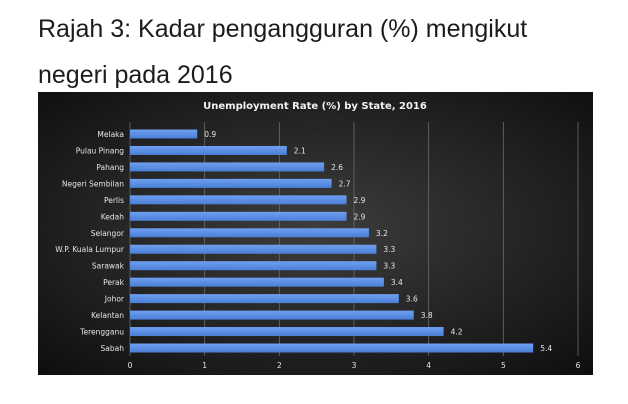 The width and height of the screenshot is (628, 404). What do you see at coordinates (108, 233) in the screenshot?
I see `category-label: Selangor` at bounding box center [108, 233].